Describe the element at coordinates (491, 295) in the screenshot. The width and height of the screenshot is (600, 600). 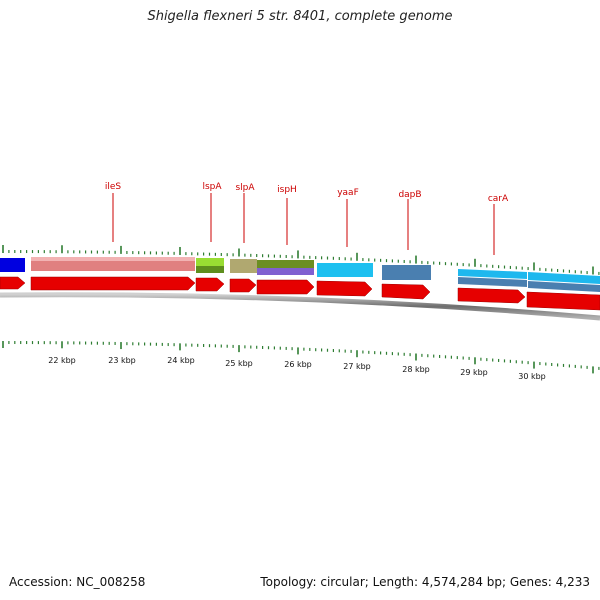
I see `cds-arrow-carA` at that location.